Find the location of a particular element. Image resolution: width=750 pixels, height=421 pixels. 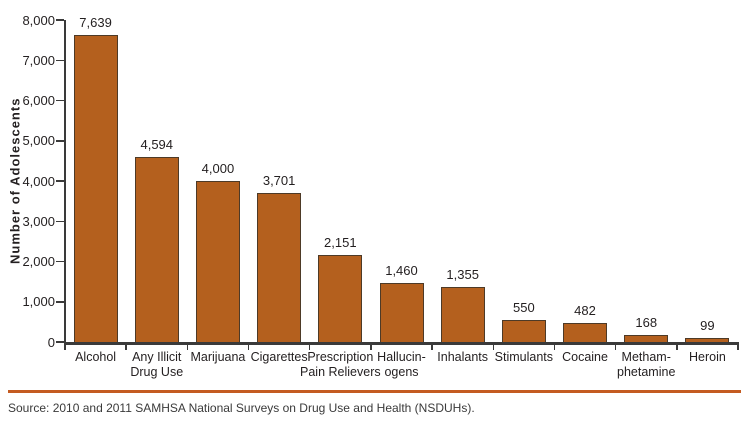

bar-stimulants is located at coordinates (523, 331).